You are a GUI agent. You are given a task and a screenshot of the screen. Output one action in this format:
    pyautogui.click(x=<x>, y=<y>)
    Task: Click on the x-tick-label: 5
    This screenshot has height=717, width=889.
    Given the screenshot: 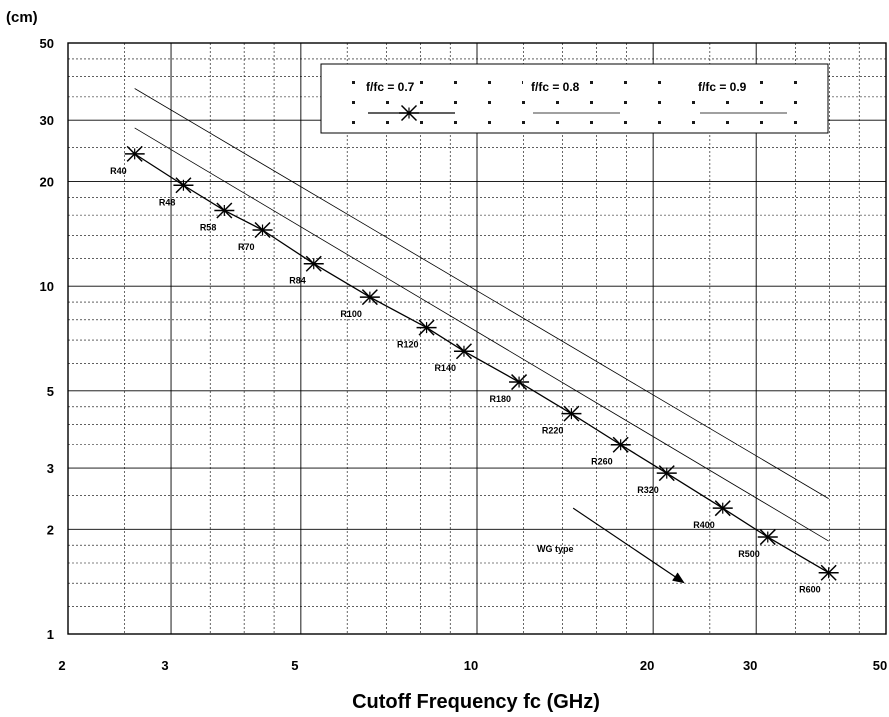 What is the action you would take?
    pyautogui.click(x=294, y=665)
    